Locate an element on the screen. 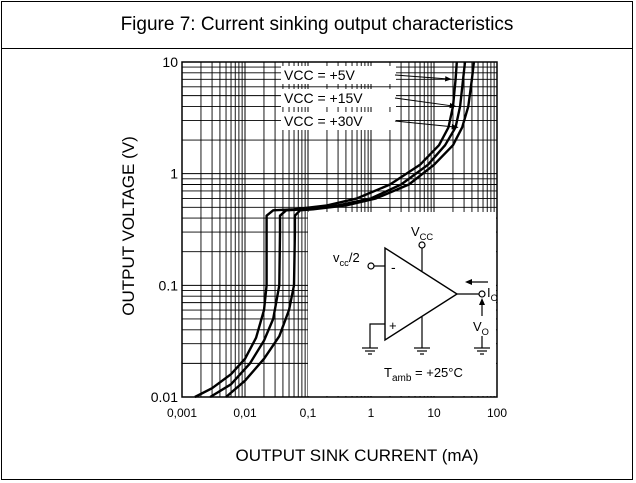 This screenshot has width=636, height=483. temperature-label: Tamb = +25°C is located at coordinates (423, 374).